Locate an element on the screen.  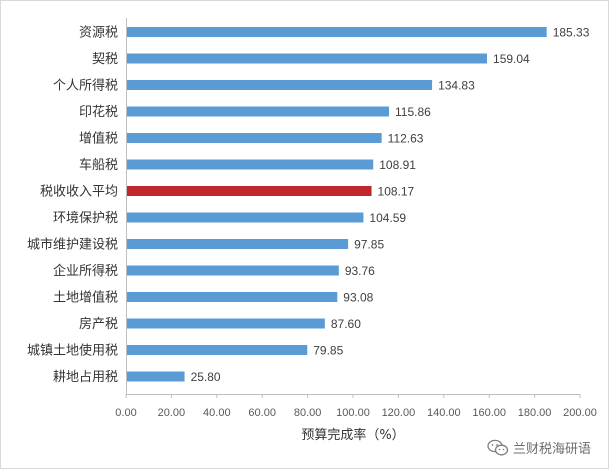
watermark: 兰财税海研语 is located at coordinates (539, 447).